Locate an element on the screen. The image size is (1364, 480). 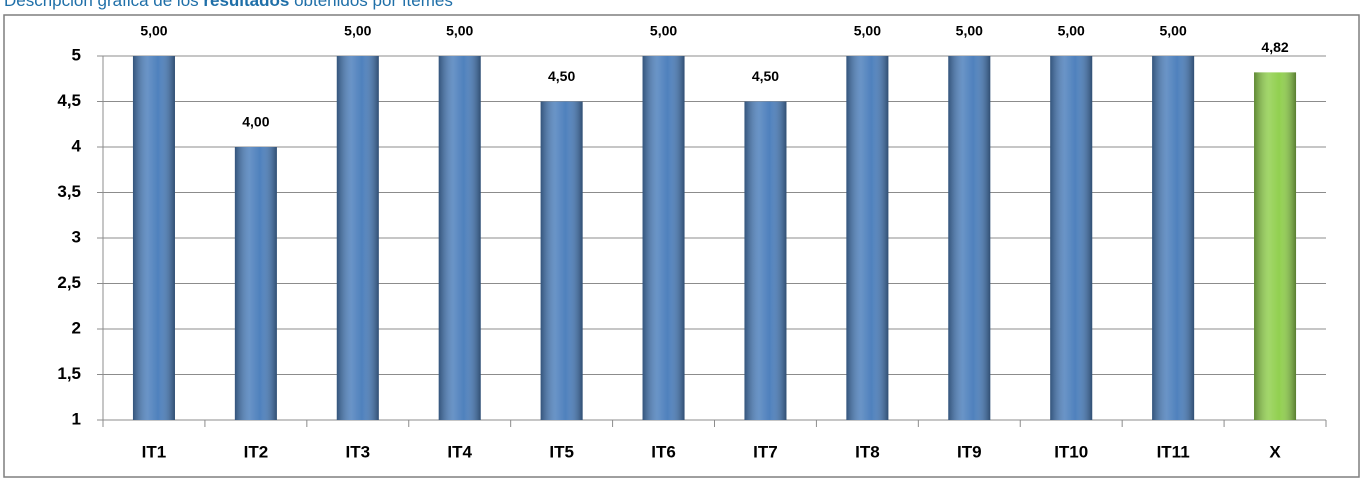
x-tick-label: IT4 is located at coordinates (459, 451).